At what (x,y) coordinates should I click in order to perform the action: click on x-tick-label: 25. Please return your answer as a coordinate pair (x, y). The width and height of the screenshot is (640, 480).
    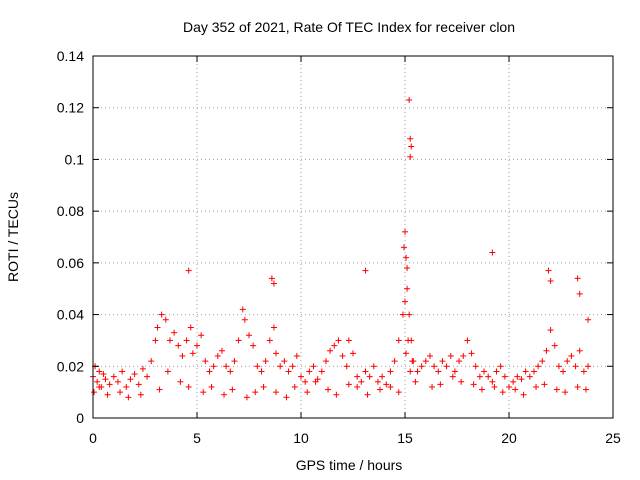
    Looking at the image, I should click on (613, 438).